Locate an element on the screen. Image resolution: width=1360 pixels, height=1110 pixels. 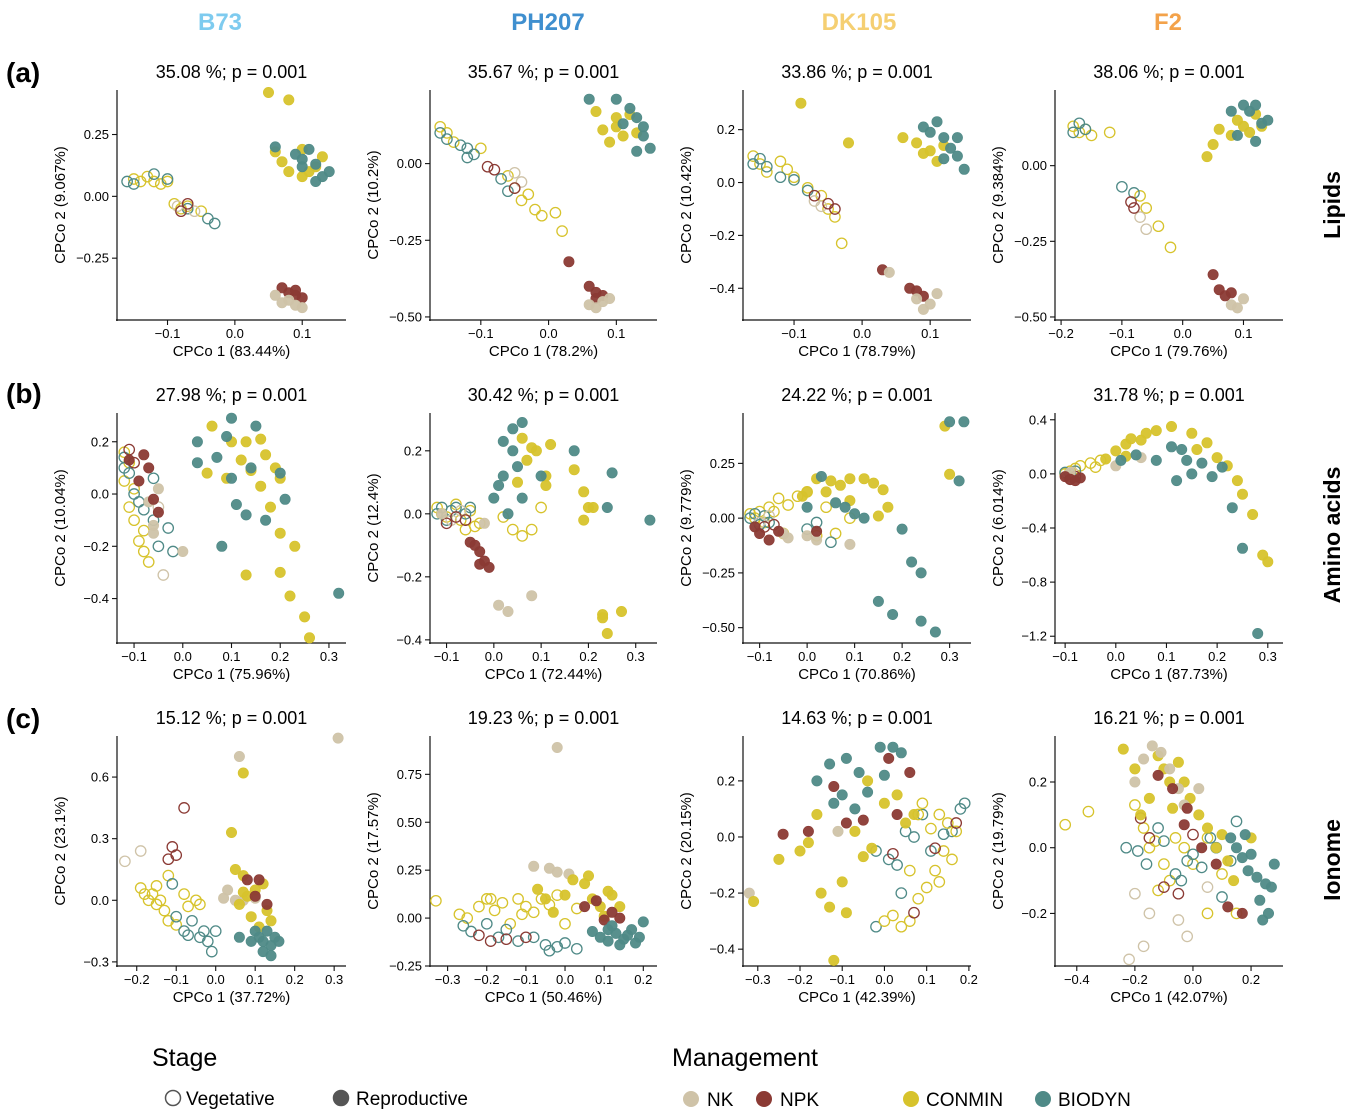
legend-nk-marker is located at coordinates (691, 1099).